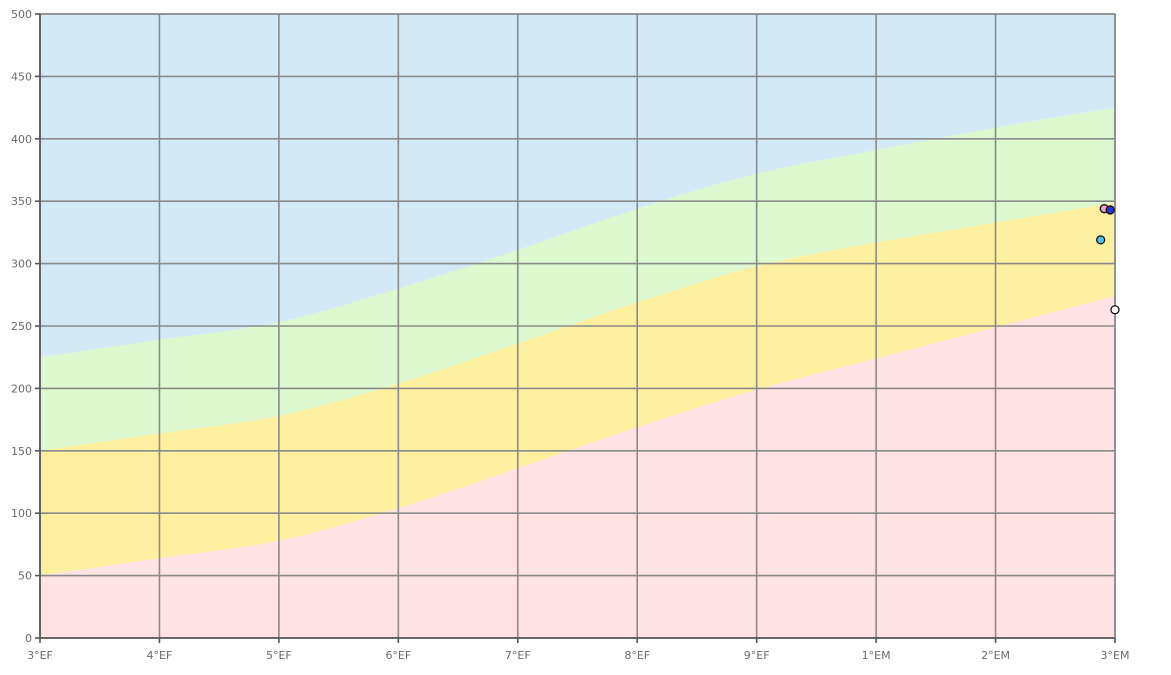 The image size is (1171, 675). Describe the element at coordinates (995, 655) in the screenshot. I see `x-tick-label: 2°EM` at that location.